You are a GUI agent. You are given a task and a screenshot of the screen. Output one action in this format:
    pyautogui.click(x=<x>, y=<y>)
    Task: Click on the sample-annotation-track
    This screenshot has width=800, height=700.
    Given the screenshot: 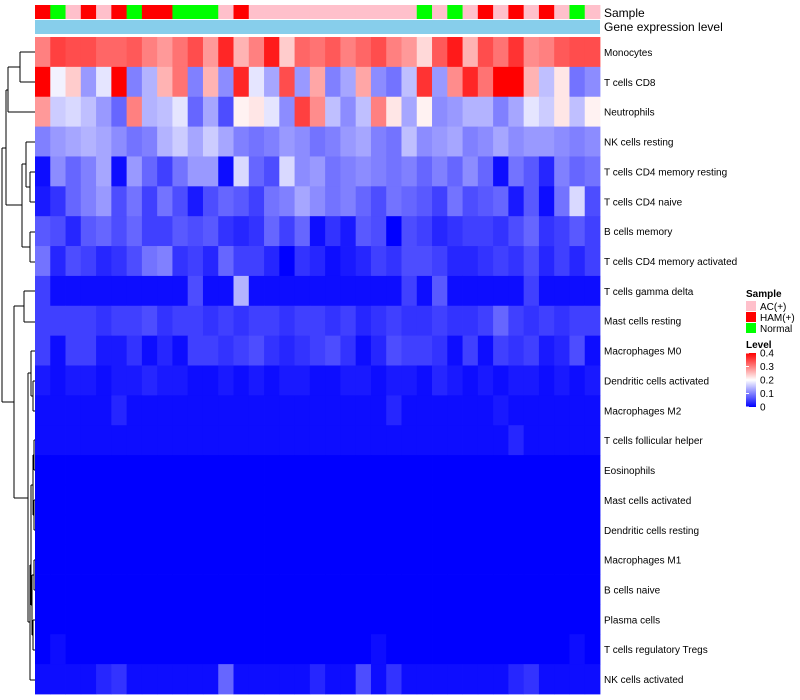 What is the action you would take?
    pyautogui.click(x=318, y=19)
    